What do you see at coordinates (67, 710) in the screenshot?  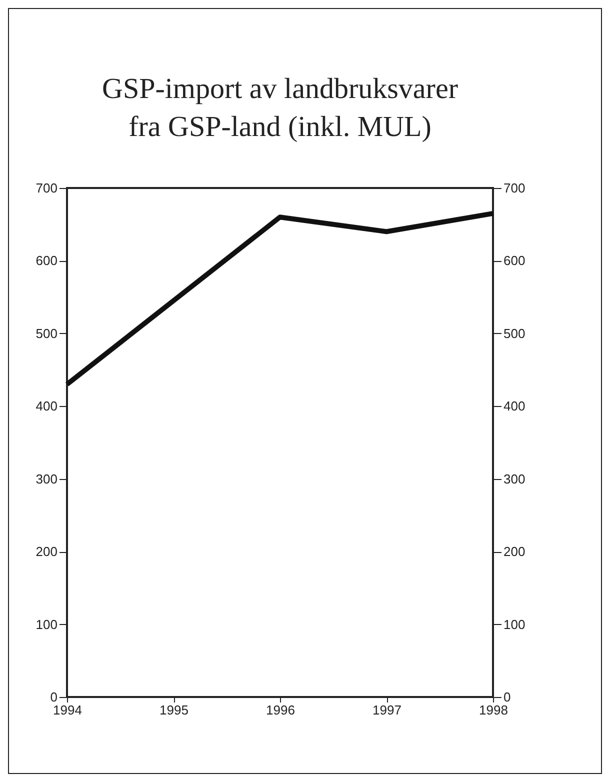 I see `x-tick-label: 1994` at bounding box center [67, 710].